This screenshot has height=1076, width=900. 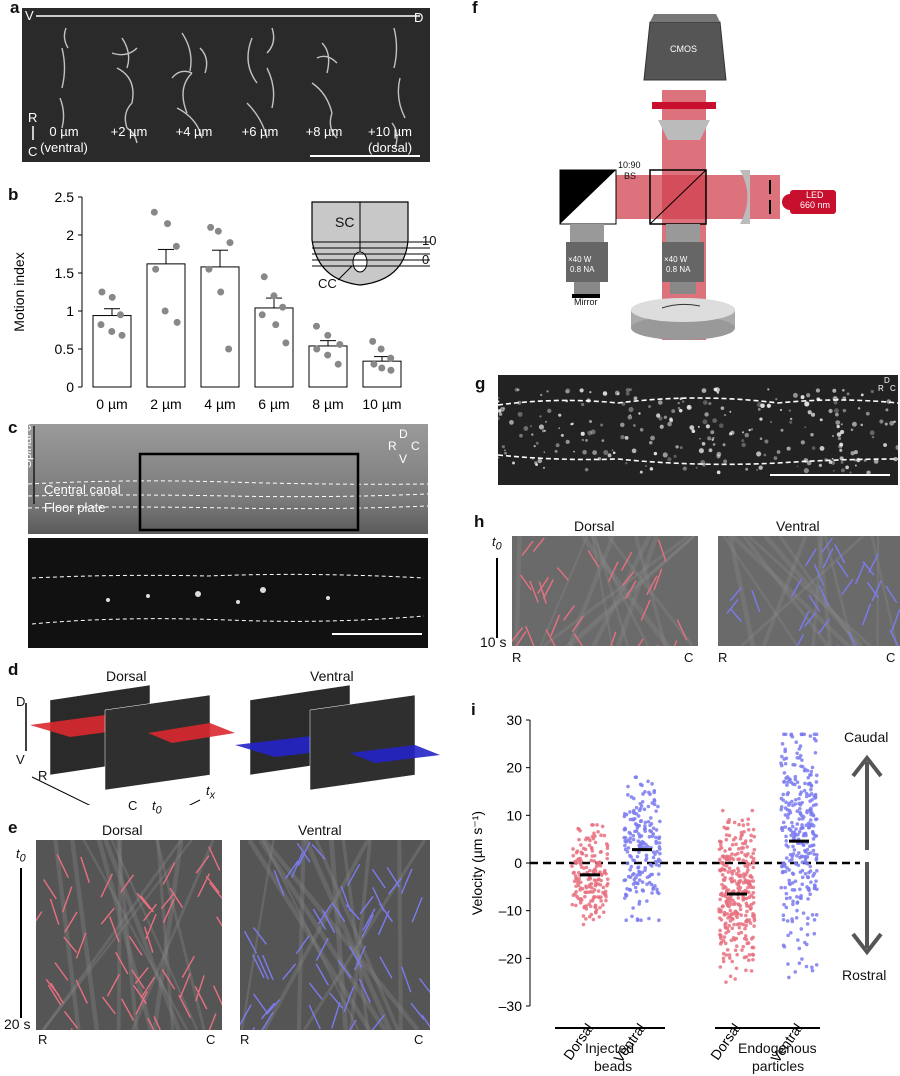 What do you see at coordinates (29, 15) in the screenshot?
I see `axis-v-label: V` at bounding box center [29, 15].